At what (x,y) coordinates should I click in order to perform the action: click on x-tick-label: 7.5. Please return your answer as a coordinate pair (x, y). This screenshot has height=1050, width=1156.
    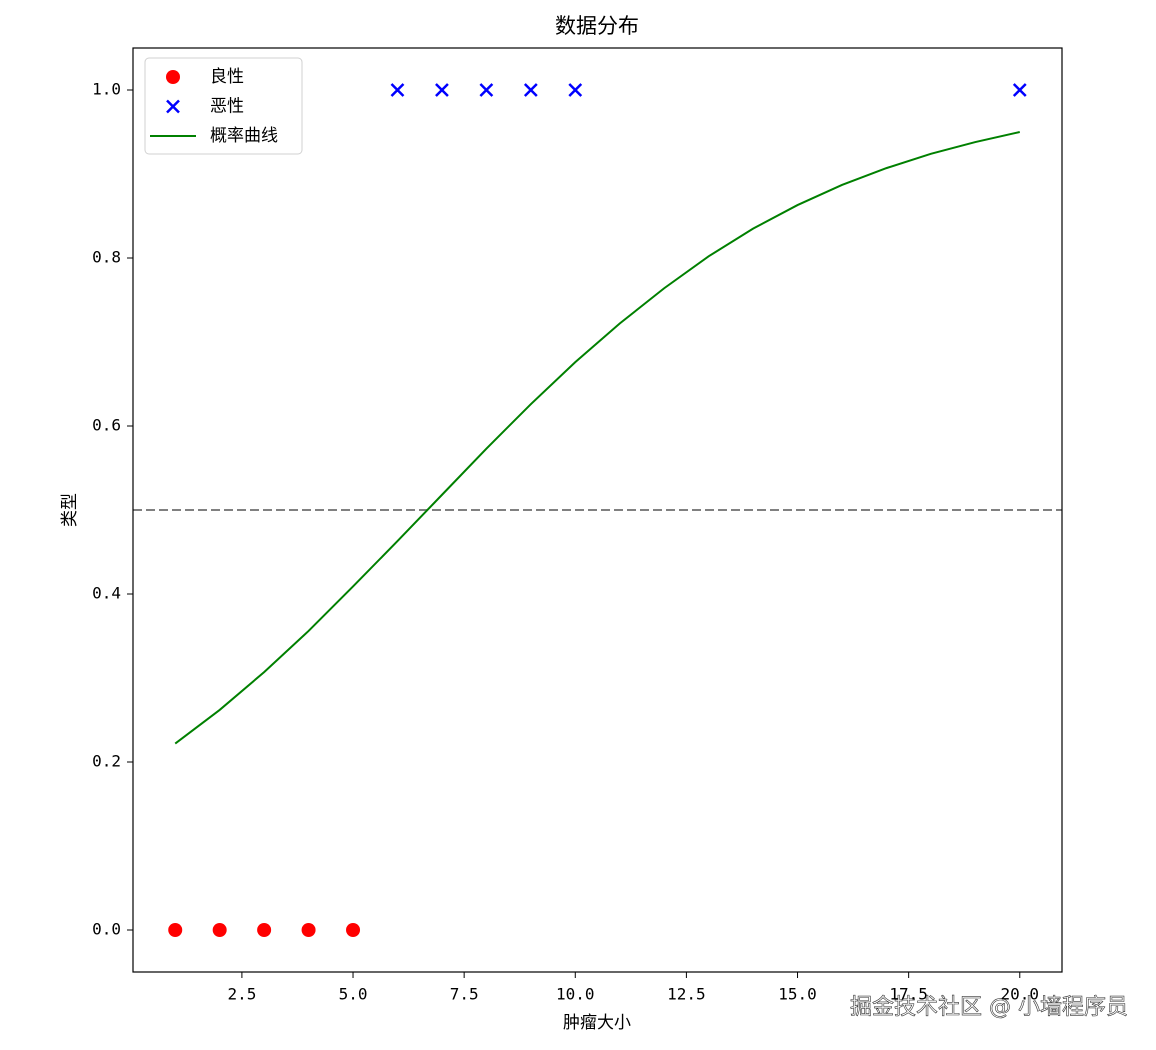
    Looking at the image, I should click on (464, 994).